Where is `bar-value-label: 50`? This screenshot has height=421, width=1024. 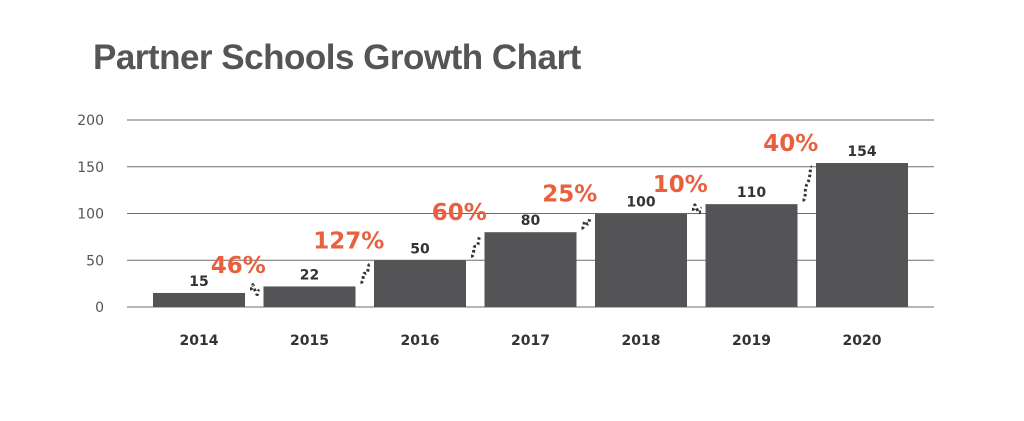
bar-value-label: 50 is located at coordinates (420, 249).